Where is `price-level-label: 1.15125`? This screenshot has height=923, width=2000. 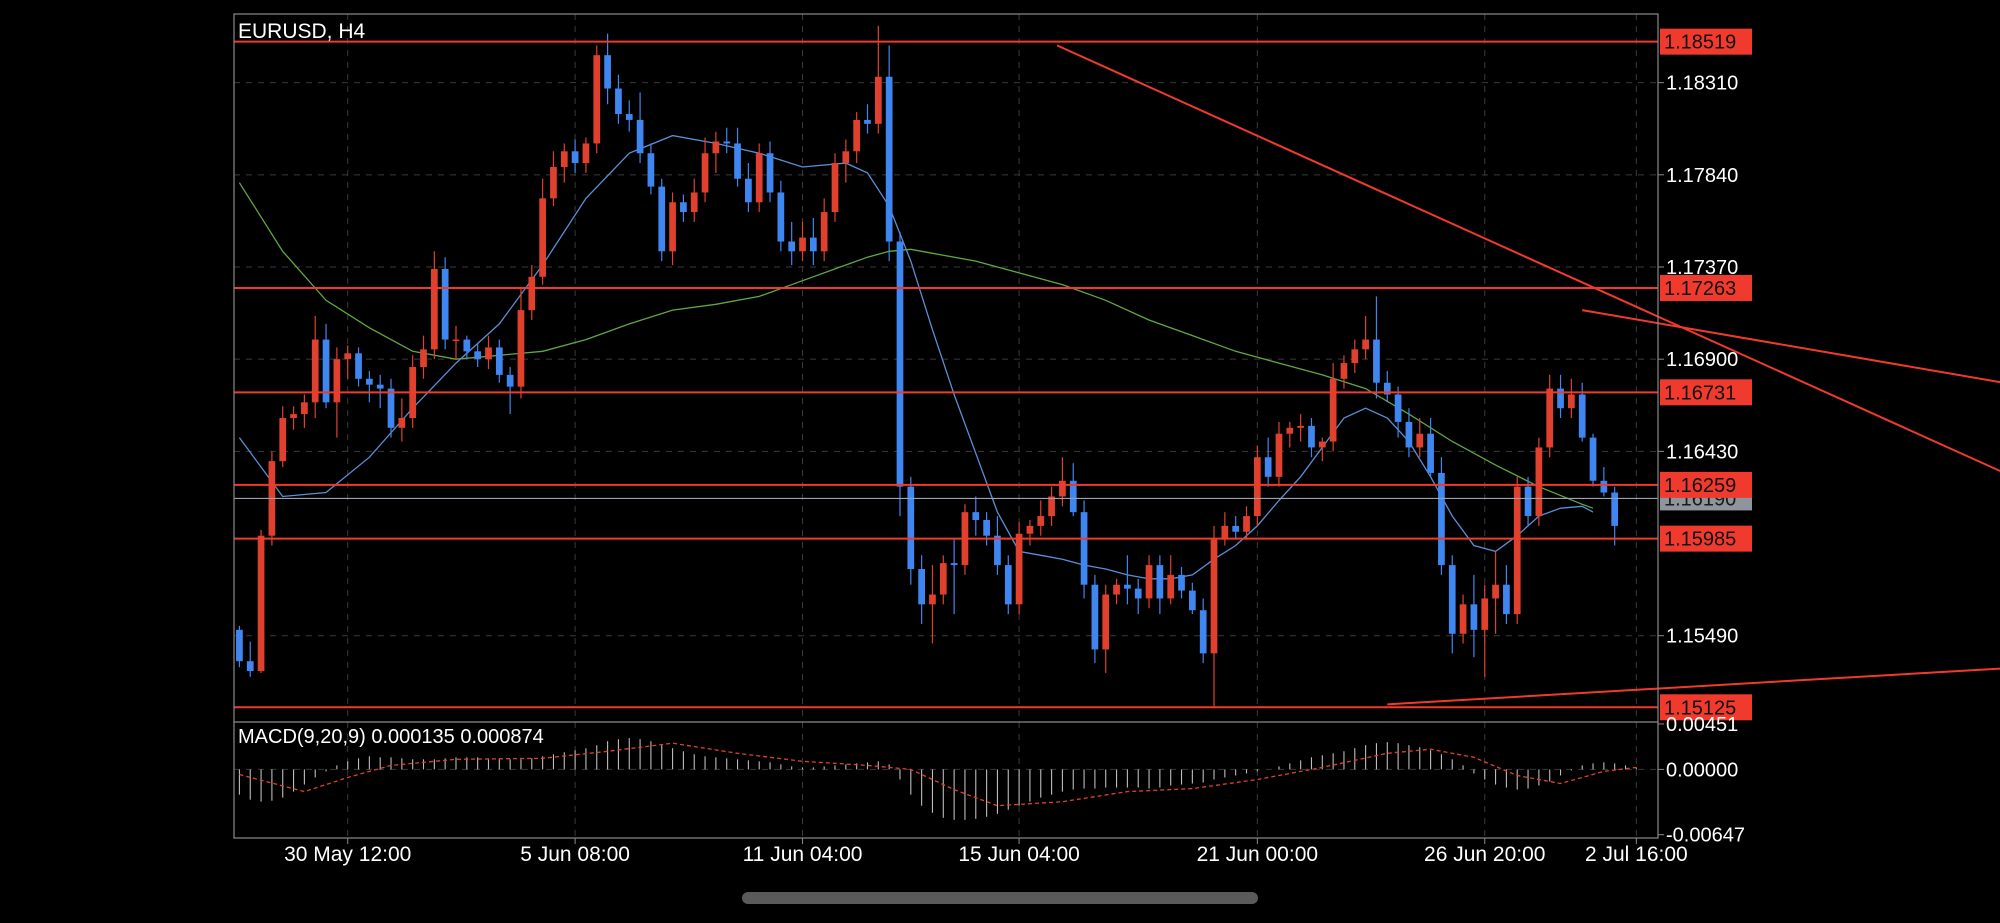 price-level-label: 1.15125 is located at coordinates (1700, 708).